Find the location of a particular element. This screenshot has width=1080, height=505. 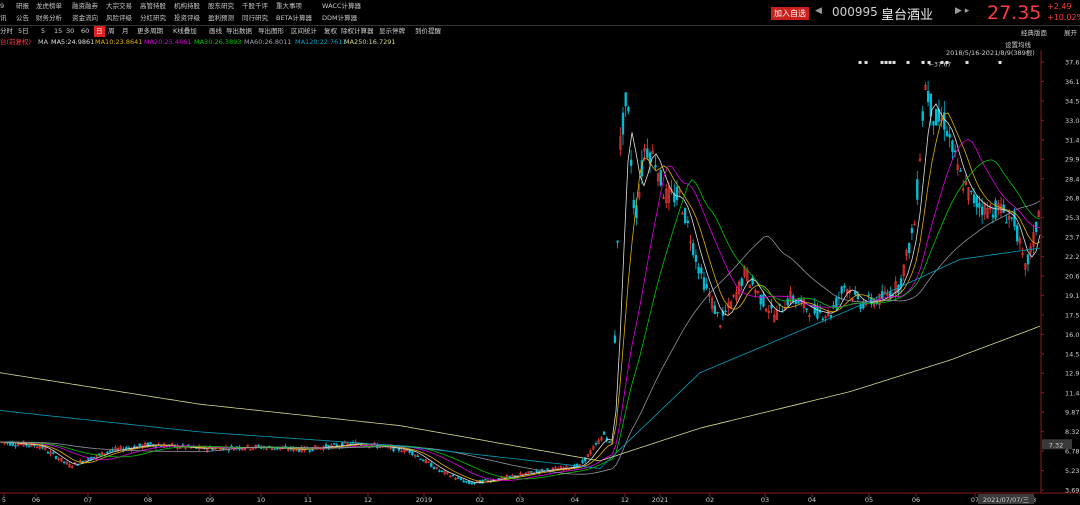

expand-button: 展开 is located at coordinates (1070, 33).